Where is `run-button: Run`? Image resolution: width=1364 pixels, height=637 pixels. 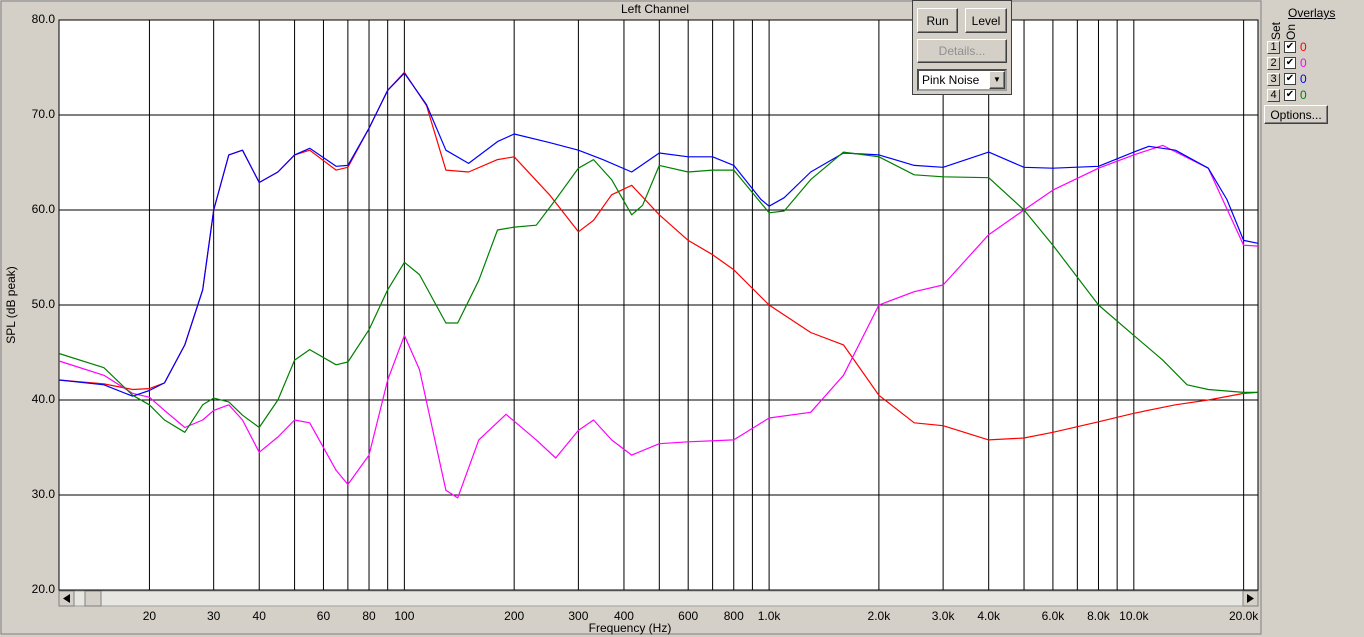
run-button: Run is located at coordinates (937, 20).